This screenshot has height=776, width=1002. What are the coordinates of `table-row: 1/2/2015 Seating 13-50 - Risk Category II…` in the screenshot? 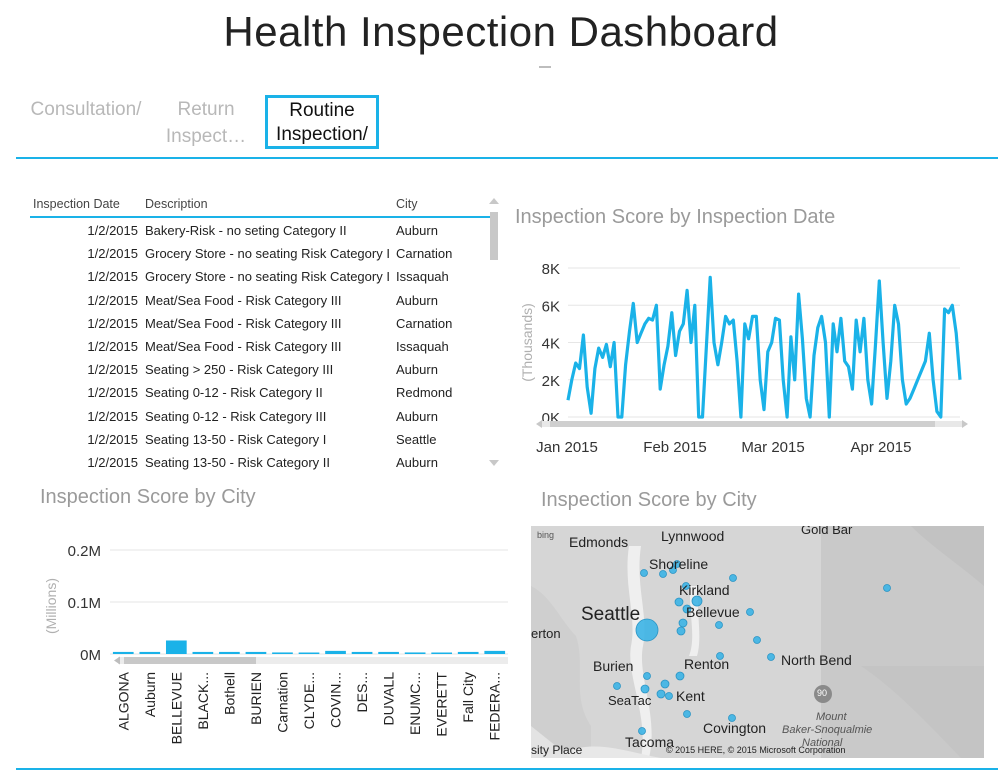 It's located at (260, 463).